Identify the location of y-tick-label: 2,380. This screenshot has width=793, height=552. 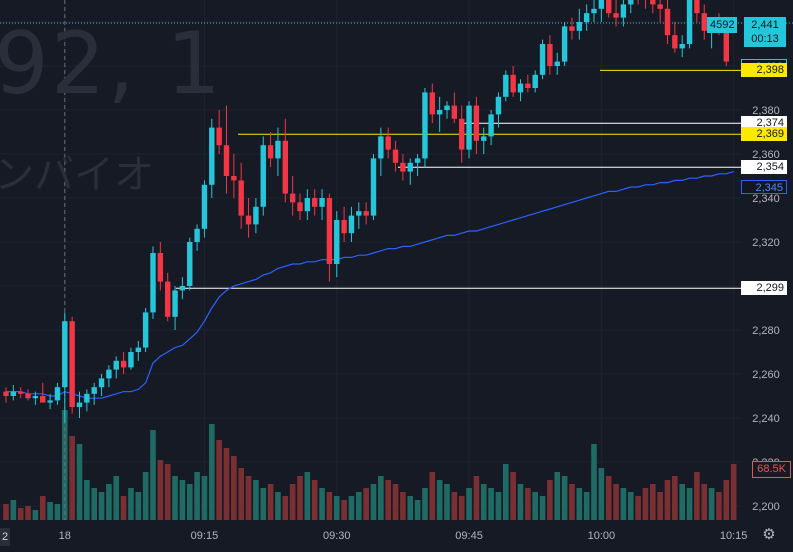
(766, 111).